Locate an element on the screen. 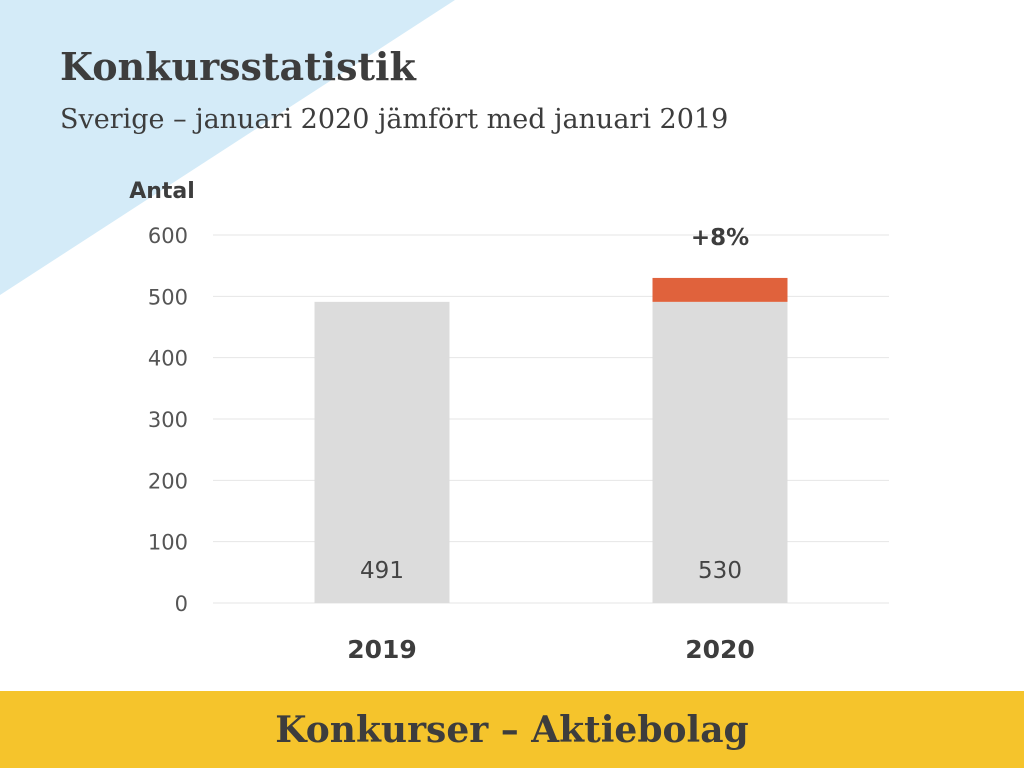 The width and height of the screenshot is (1024, 768). y-tick-label: 200 is located at coordinates (168, 481).